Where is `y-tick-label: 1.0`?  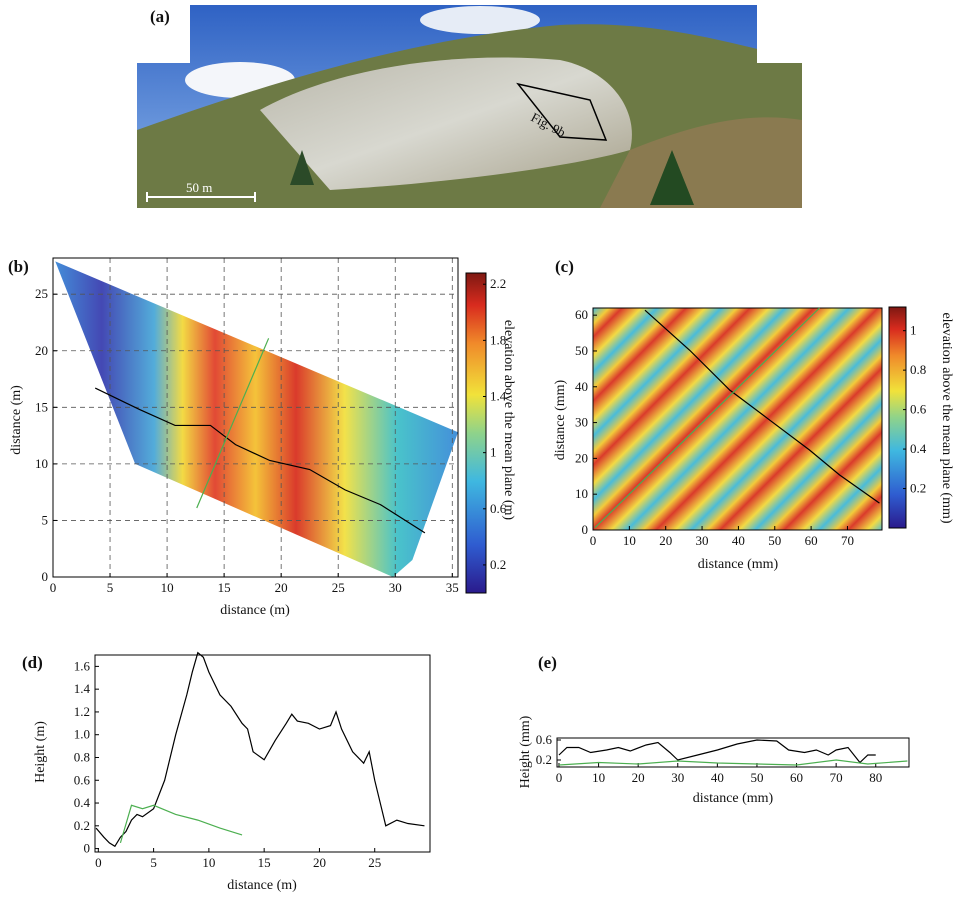 y-tick-label: 1.0 is located at coordinates (82, 734).